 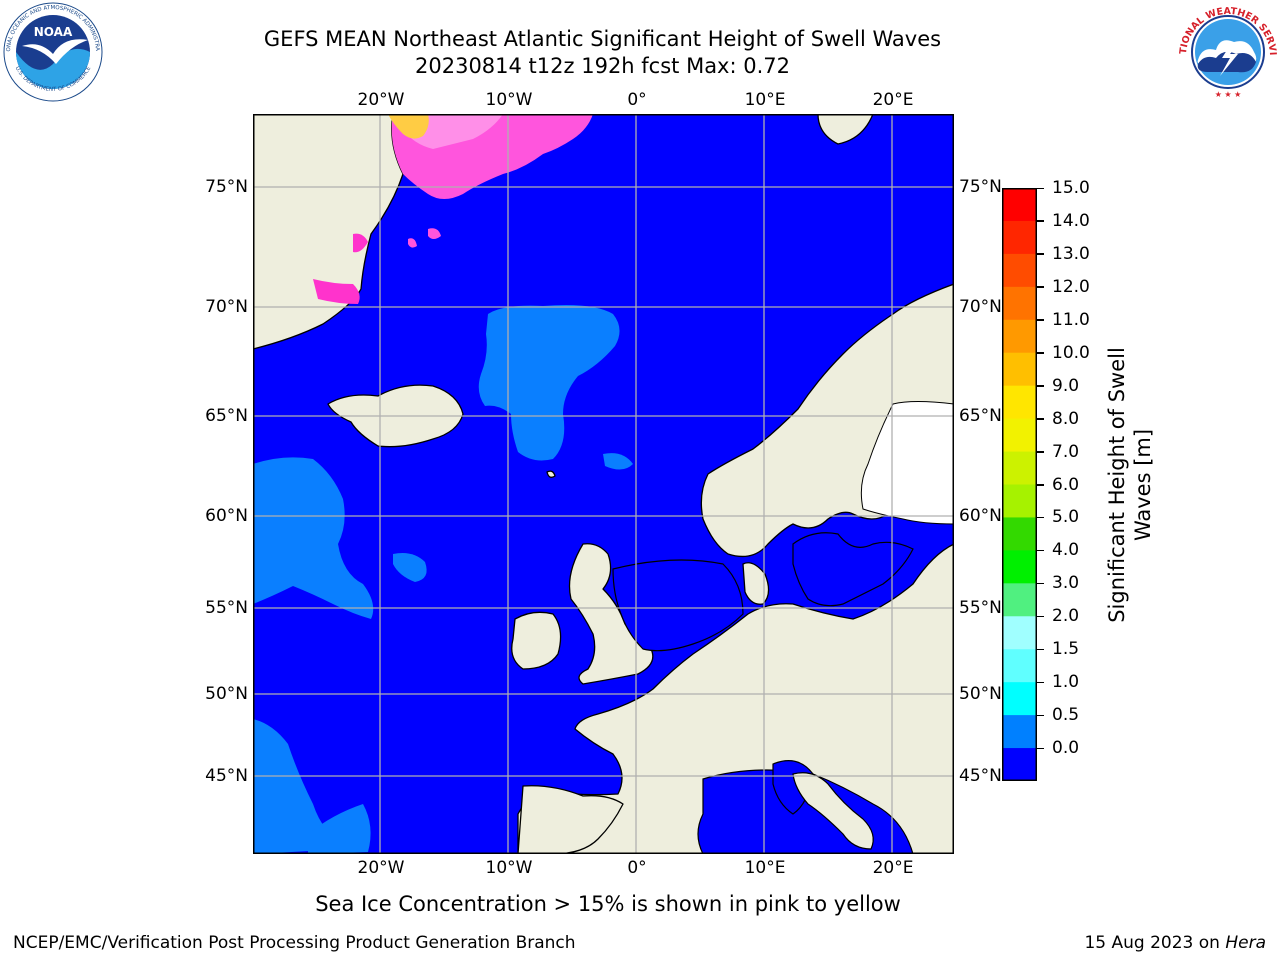 What do you see at coordinates (1066, 550) in the screenshot?
I see `colorbar-tick-label: 4.0` at bounding box center [1066, 550].